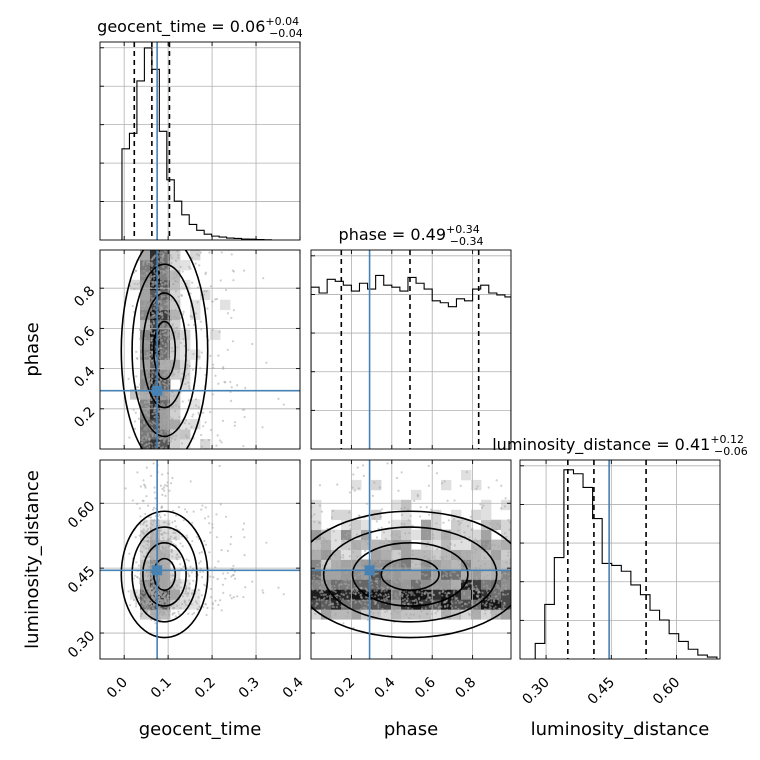 The image size is (760, 760). What do you see at coordinates (249, 688) in the screenshot?
I see `x-tick-label-geocent_time: 0.3` at bounding box center [249, 688].